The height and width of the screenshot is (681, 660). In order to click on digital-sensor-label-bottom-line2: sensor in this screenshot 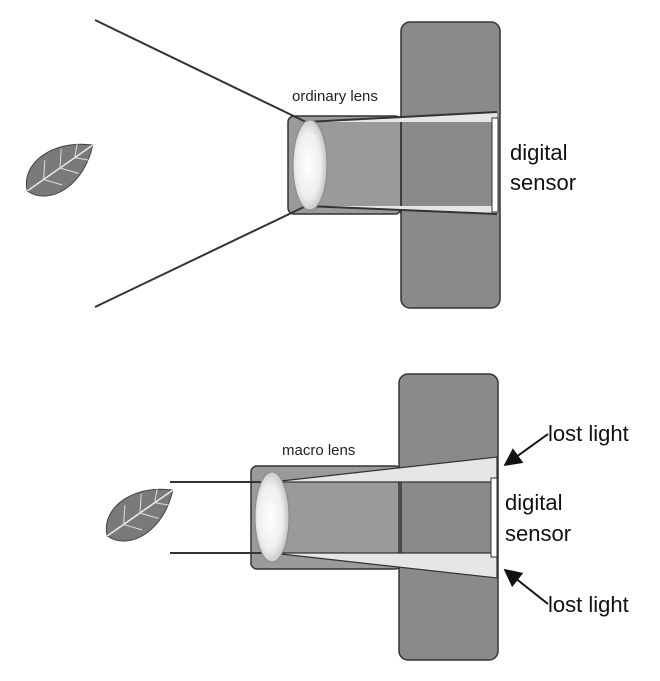, I will do `click(538, 533)`.